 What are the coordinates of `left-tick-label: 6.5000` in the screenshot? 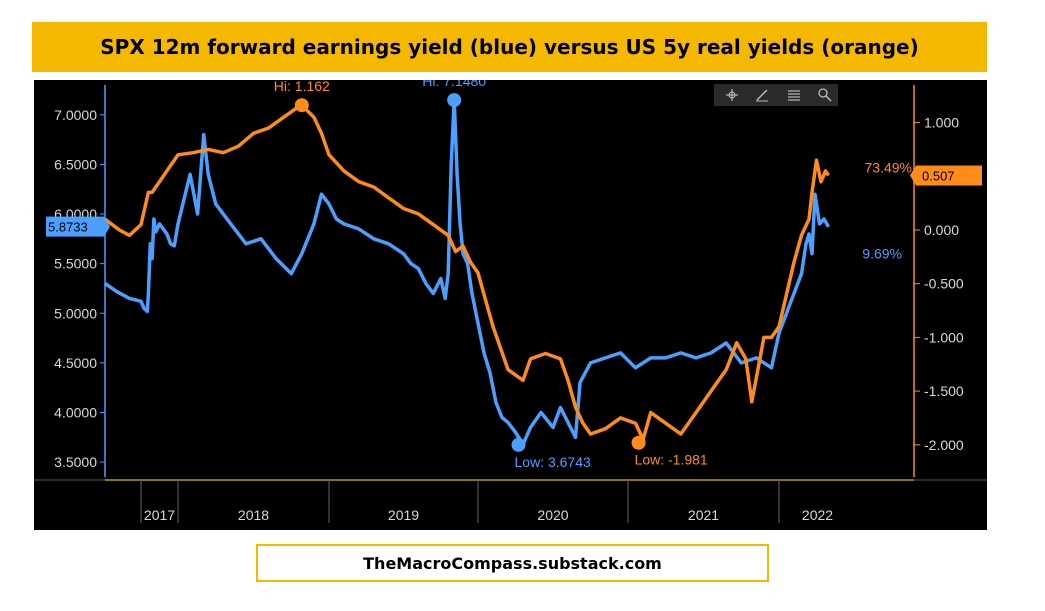 It's located at (75, 164).